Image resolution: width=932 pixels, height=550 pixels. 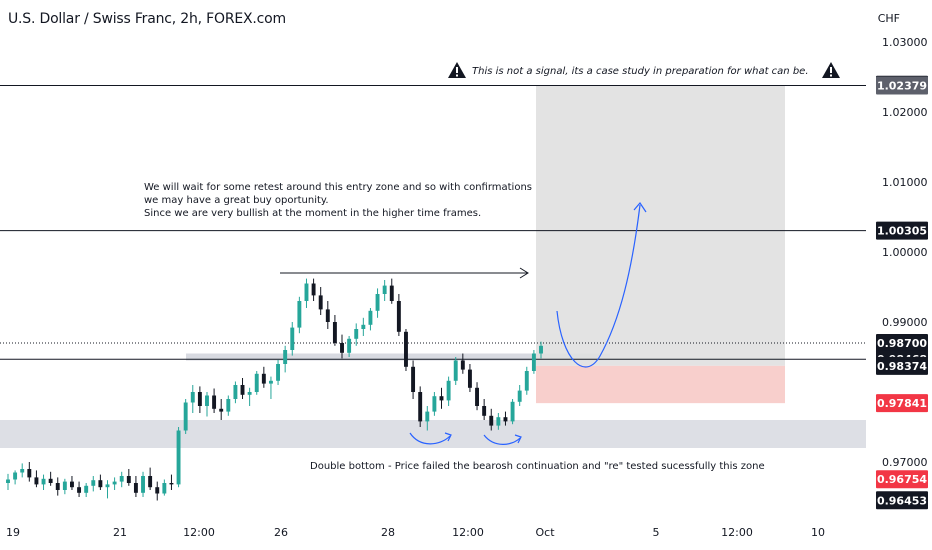 I want to click on time-tick: 12:00, so click(x=737, y=532).